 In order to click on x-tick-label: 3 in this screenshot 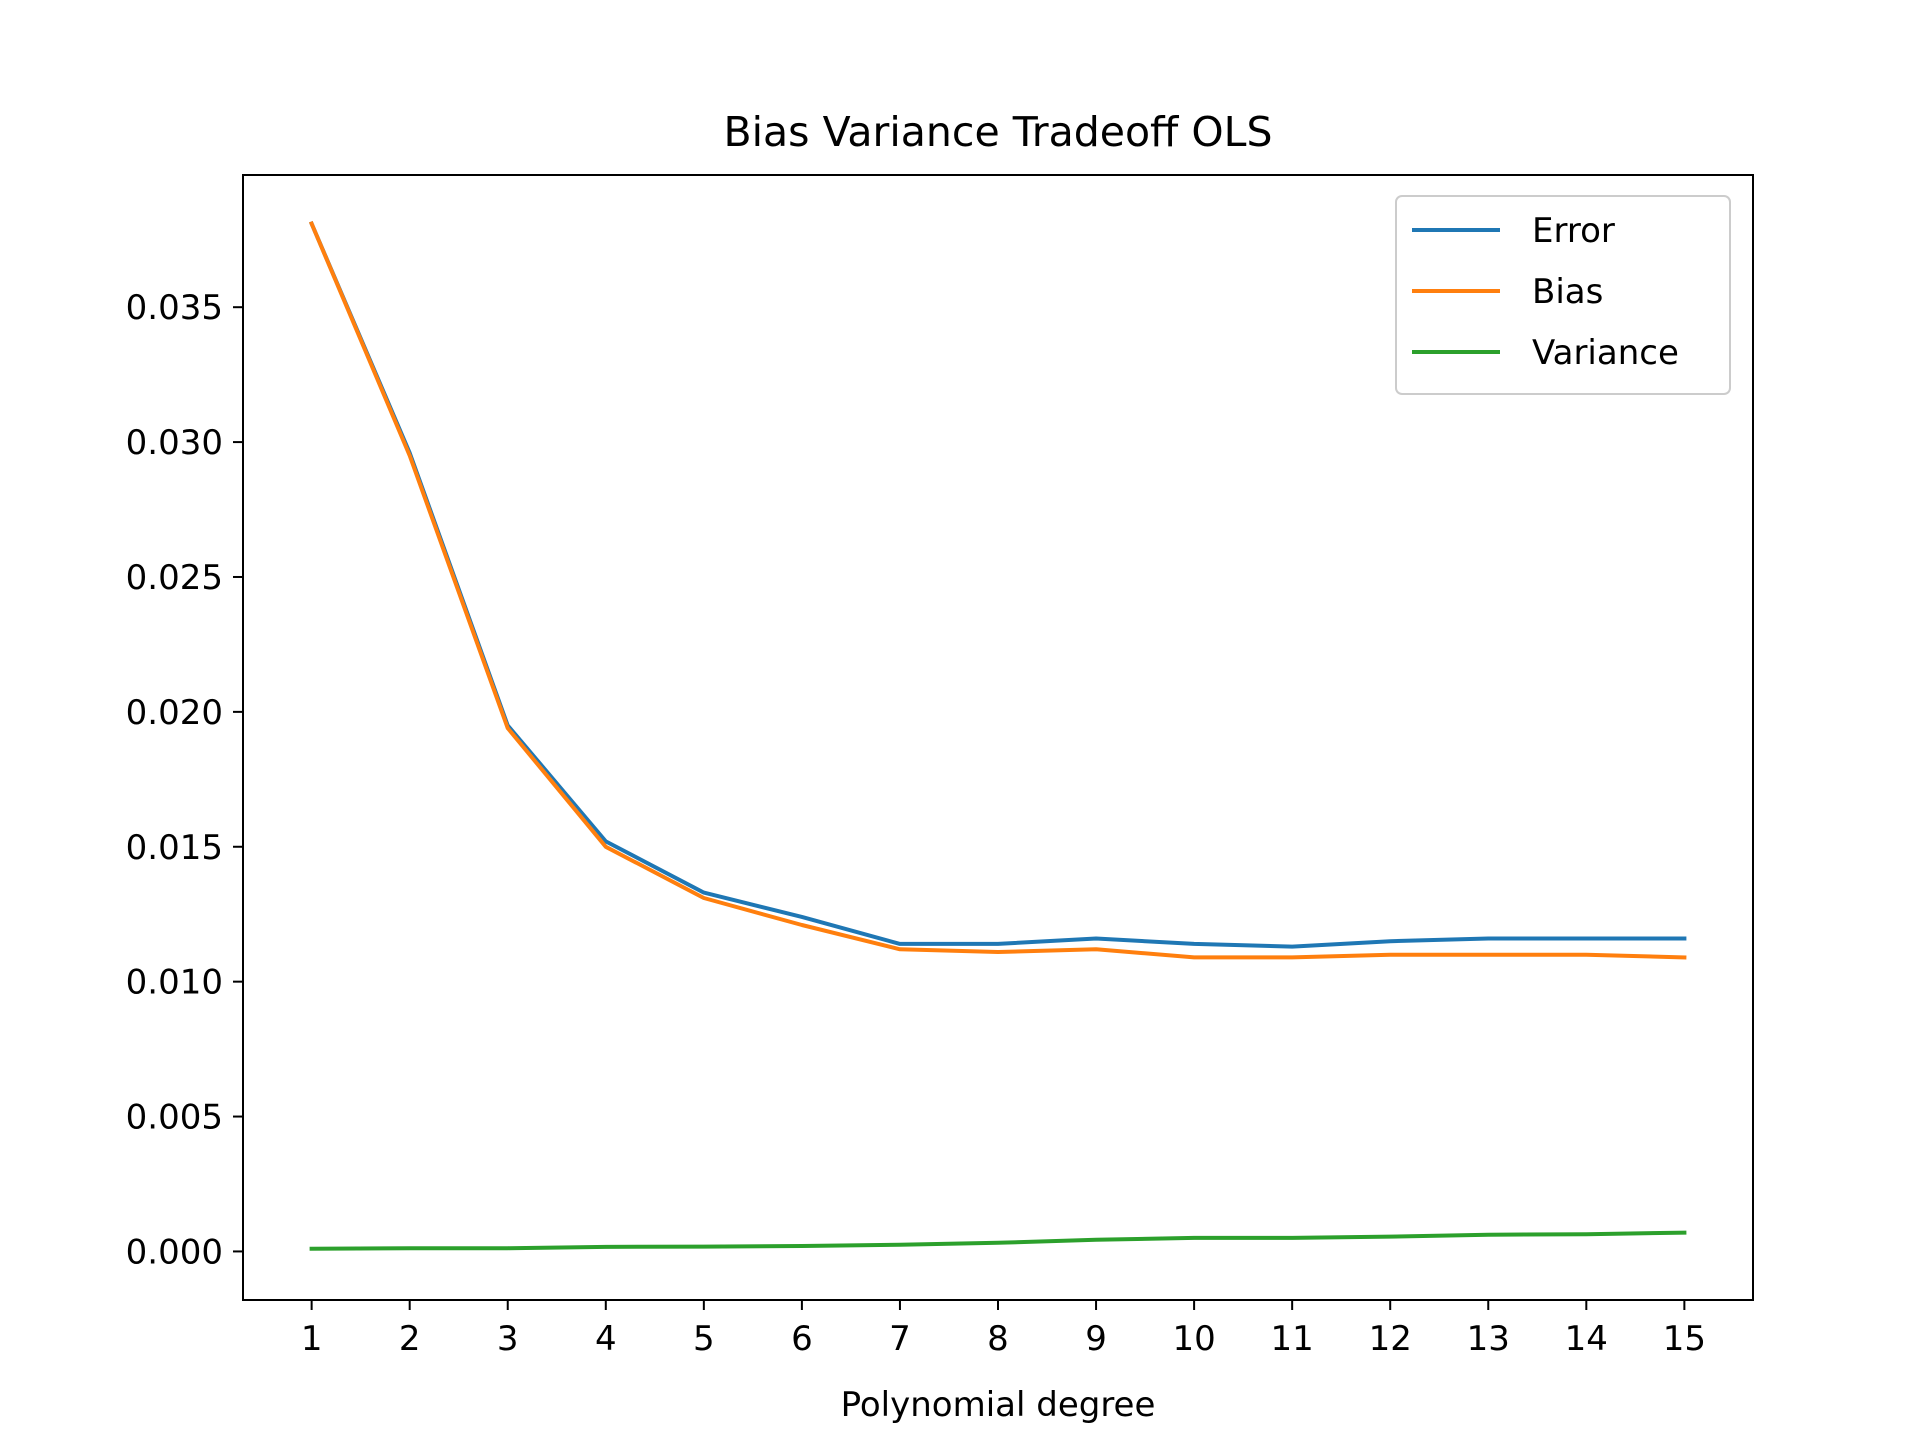, I will do `click(508, 1339)`.